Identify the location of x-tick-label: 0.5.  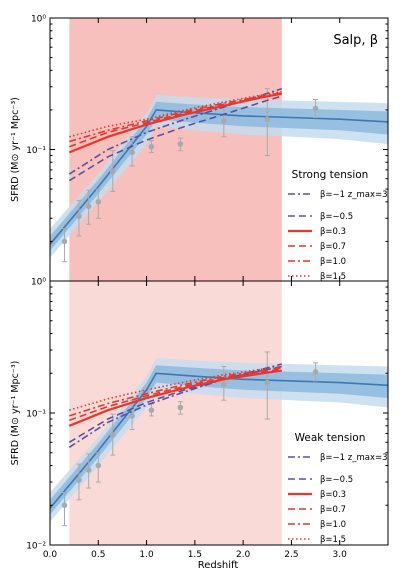
(98, 555).